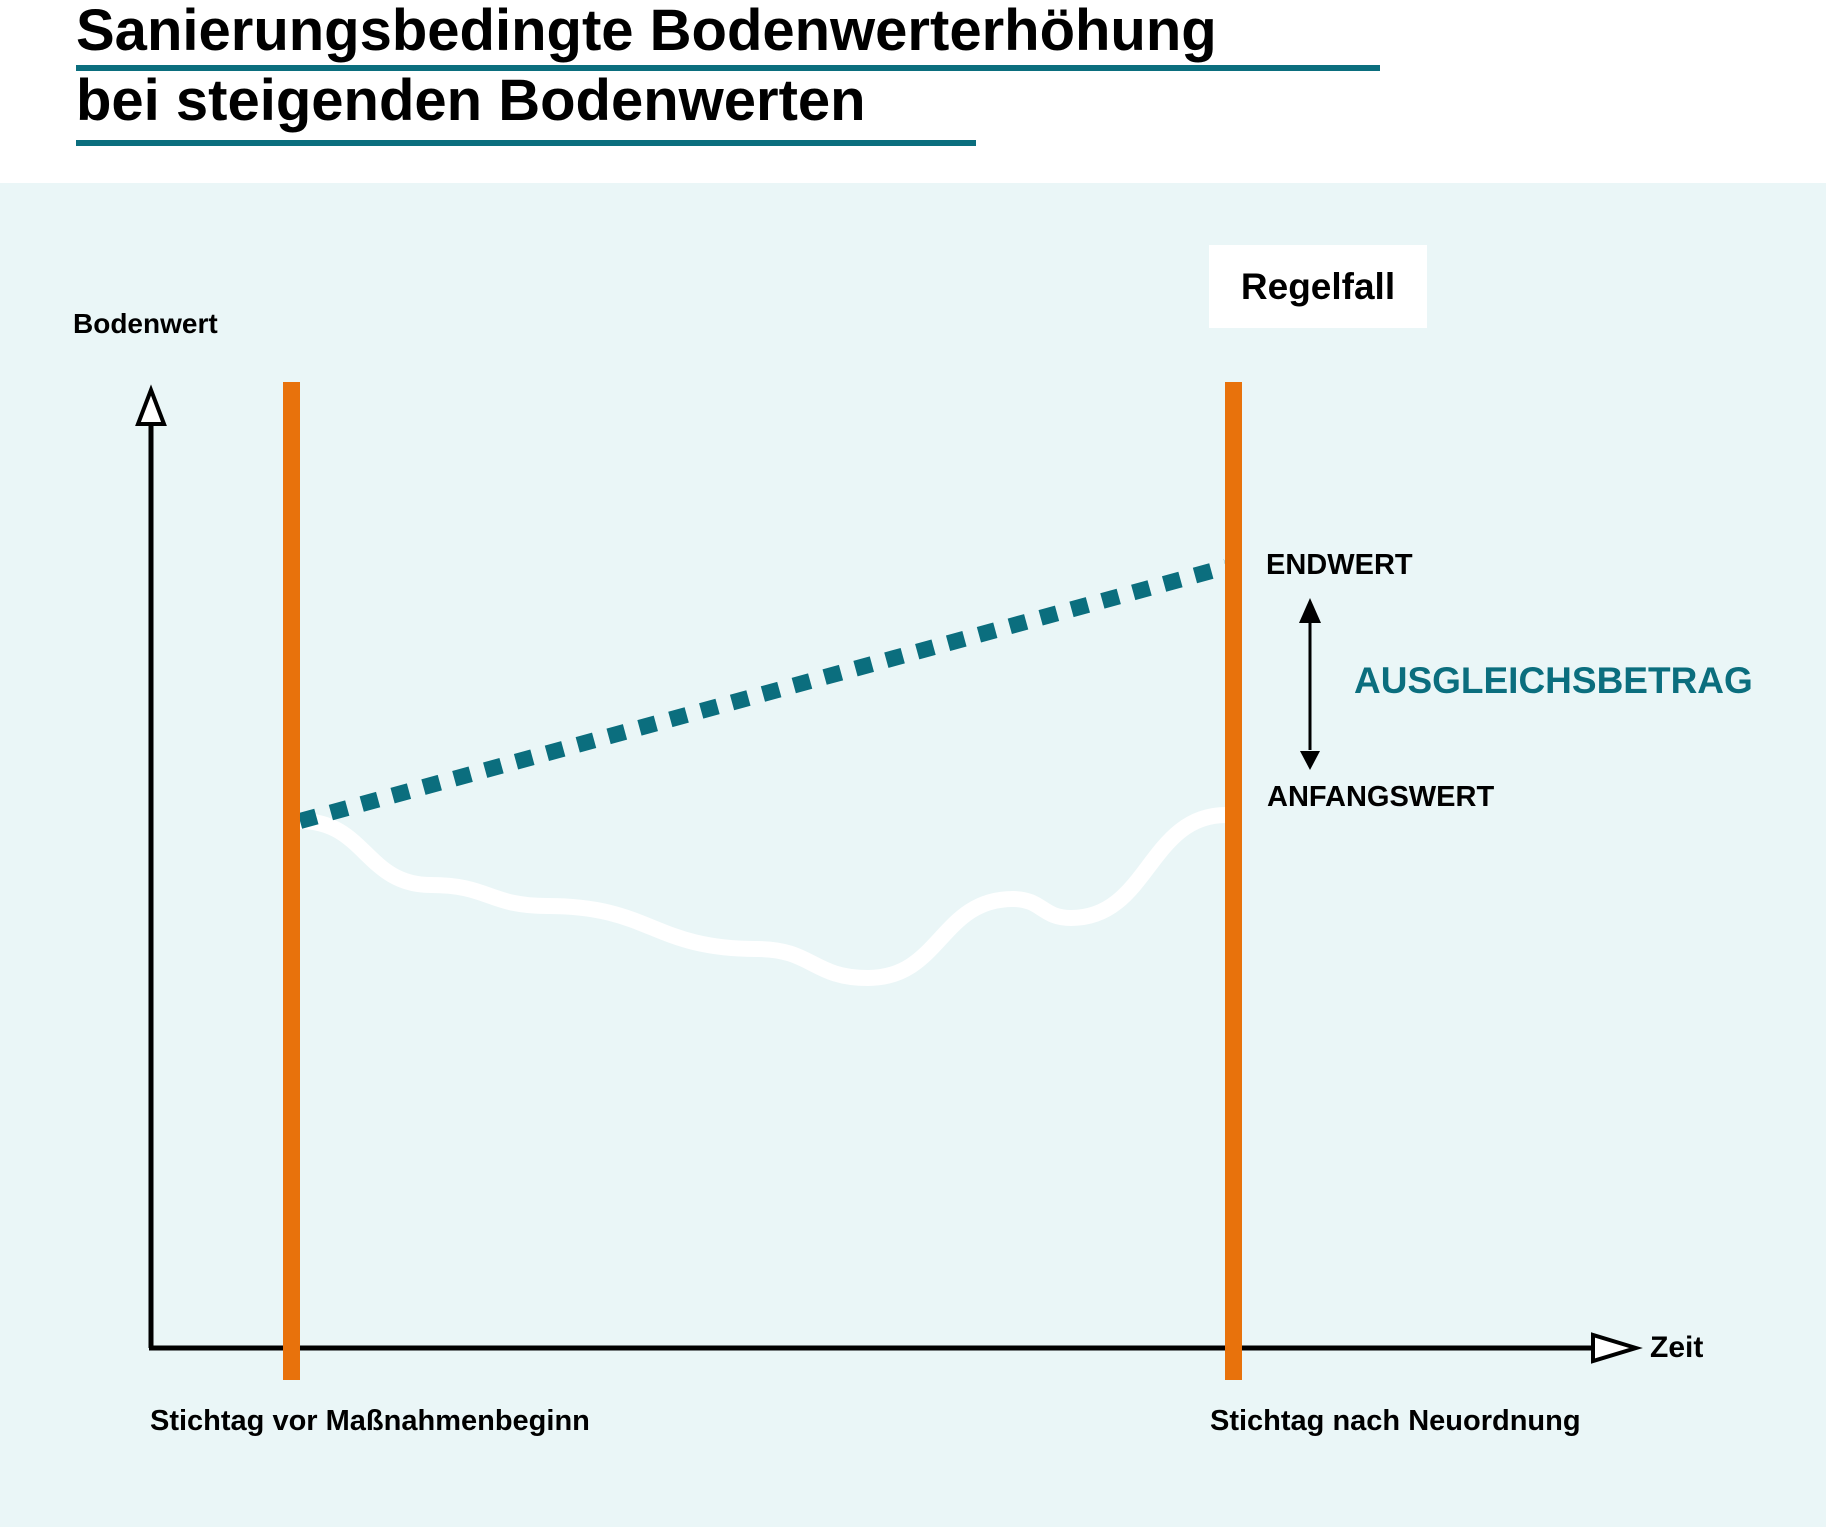 The image size is (1826, 1527). I want to click on difference-label: AUSGLEICHSBETRAG, so click(1553, 680).